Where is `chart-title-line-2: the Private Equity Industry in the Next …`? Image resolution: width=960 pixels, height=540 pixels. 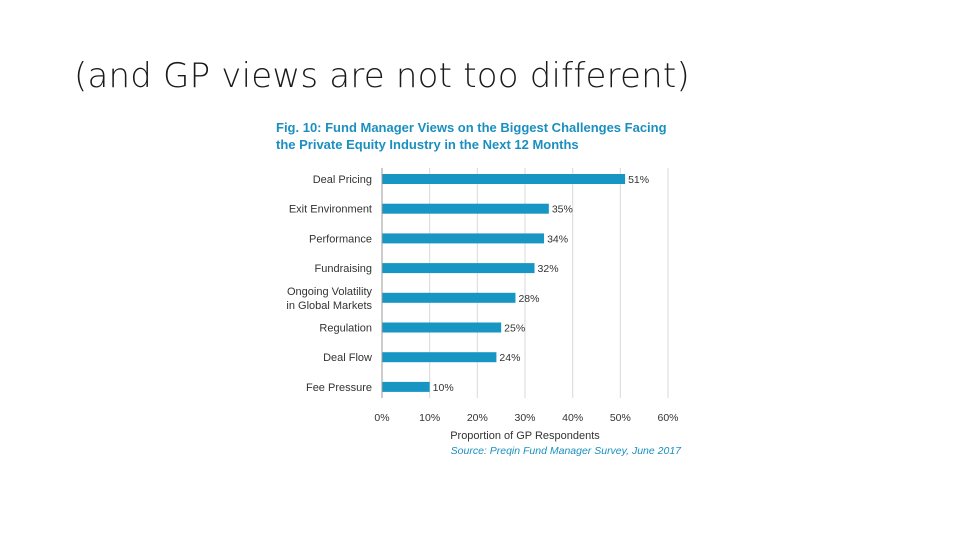
chart-title-line-2: the Private Equity Industry in the Next … is located at coordinates (427, 144).